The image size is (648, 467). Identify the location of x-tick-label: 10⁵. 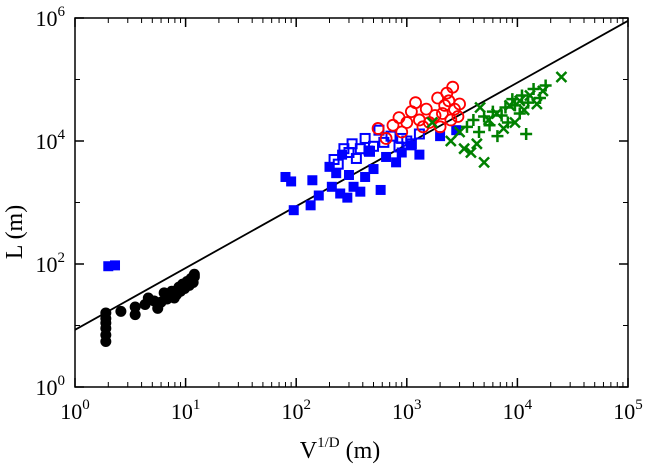
(628, 410).